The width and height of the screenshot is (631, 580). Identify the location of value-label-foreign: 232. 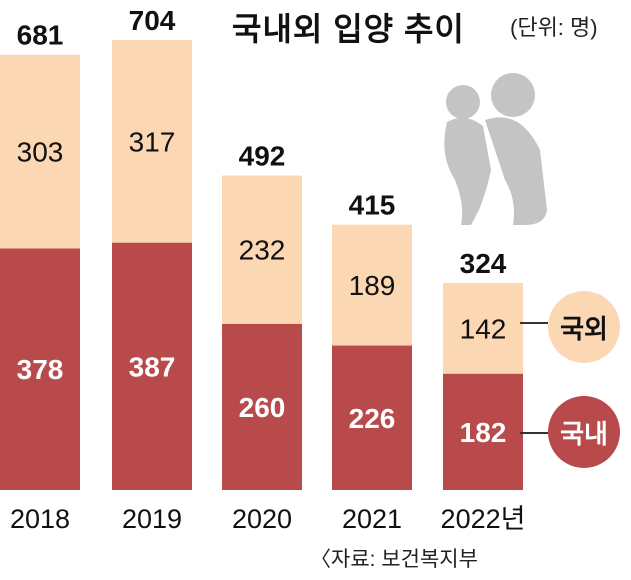
(262, 250).